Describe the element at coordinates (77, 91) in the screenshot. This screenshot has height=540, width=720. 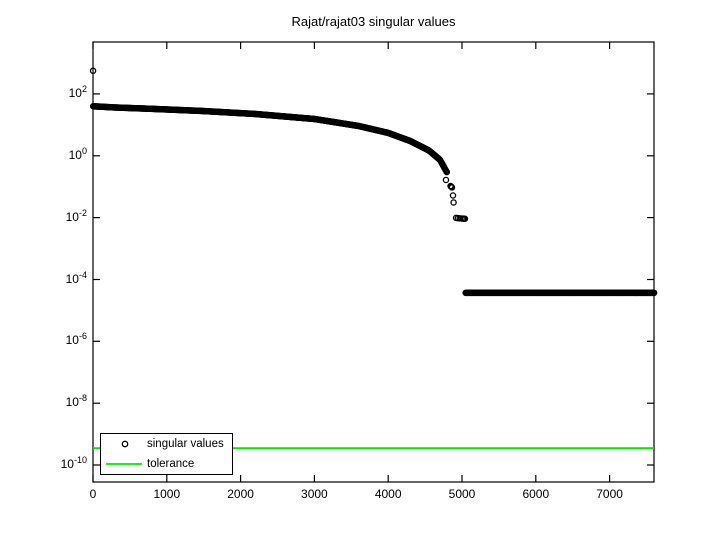
I see `y-tick-label: 10²` at that location.